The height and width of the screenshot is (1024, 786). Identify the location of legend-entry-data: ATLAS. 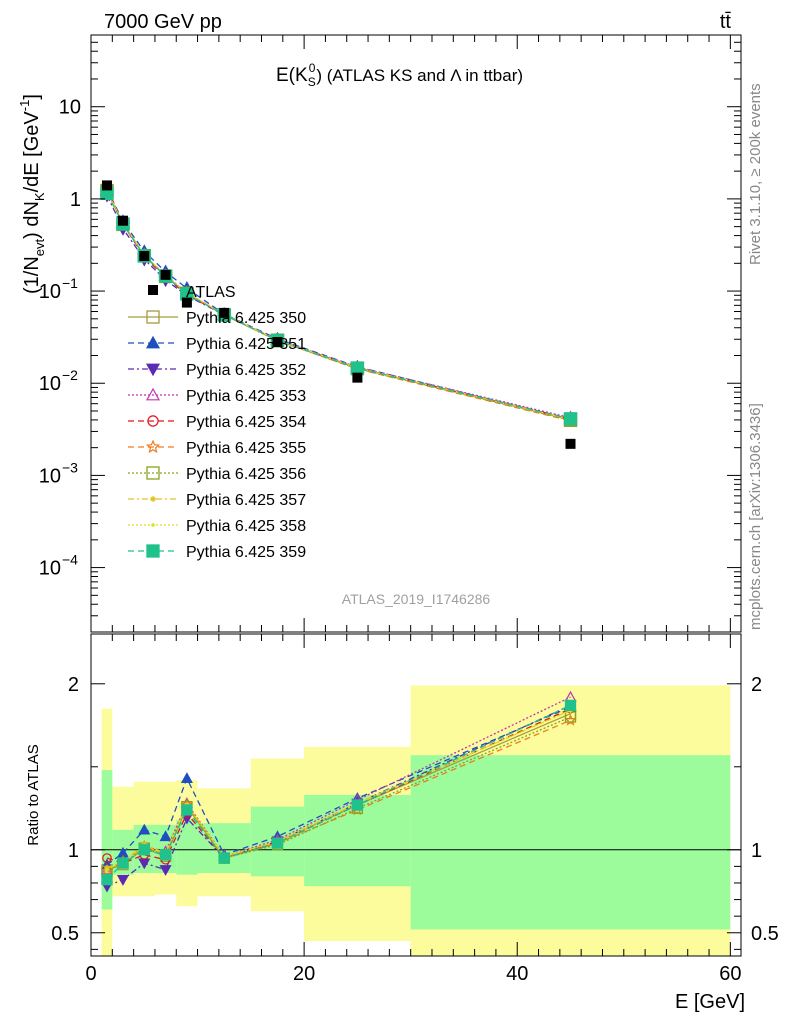
(192, 292).